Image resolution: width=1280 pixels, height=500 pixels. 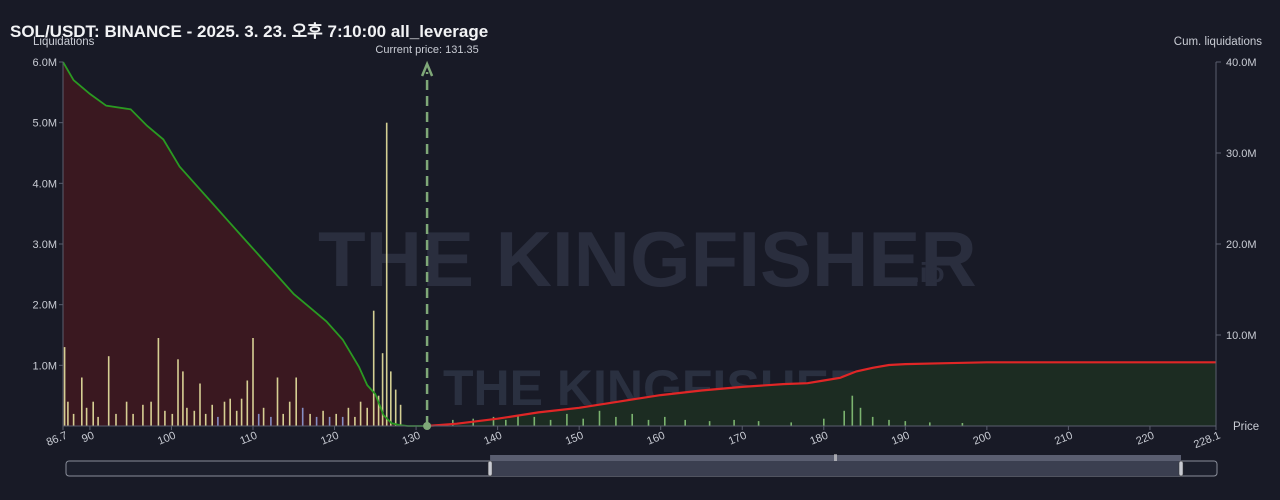 What do you see at coordinates (248, 439) in the screenshot?
I see `x-tick-label: 110` at bounding box center [248, 439].